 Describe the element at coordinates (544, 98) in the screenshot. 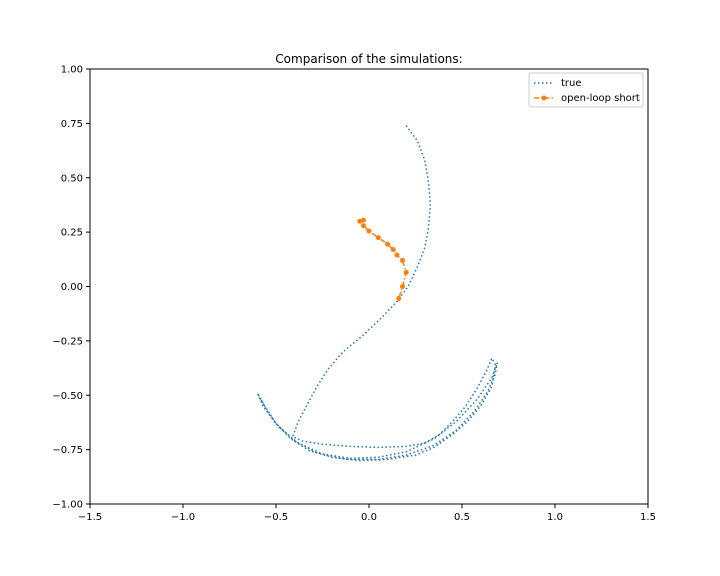

I see `legend-marker-open-loop-short` at that location.